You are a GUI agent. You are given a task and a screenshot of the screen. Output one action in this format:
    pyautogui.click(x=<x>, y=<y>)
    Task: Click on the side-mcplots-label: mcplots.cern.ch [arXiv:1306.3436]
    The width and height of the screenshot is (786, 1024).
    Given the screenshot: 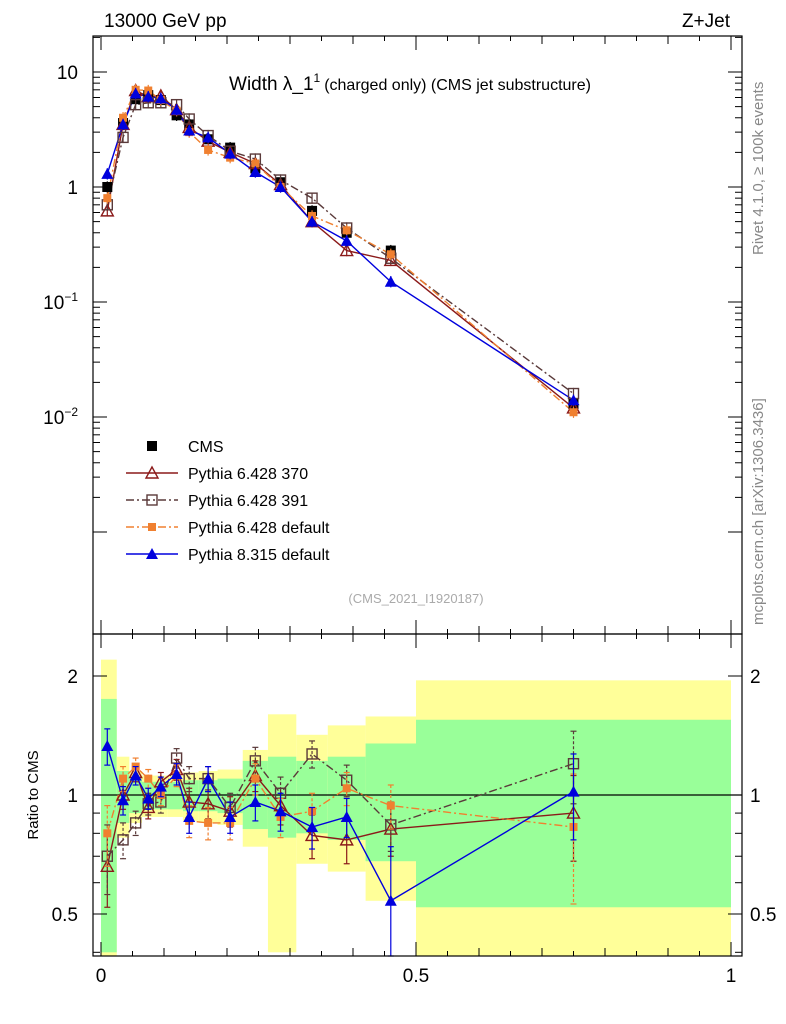 What is the action you would take?
    pyautogui.click(x=758, y=511)
    